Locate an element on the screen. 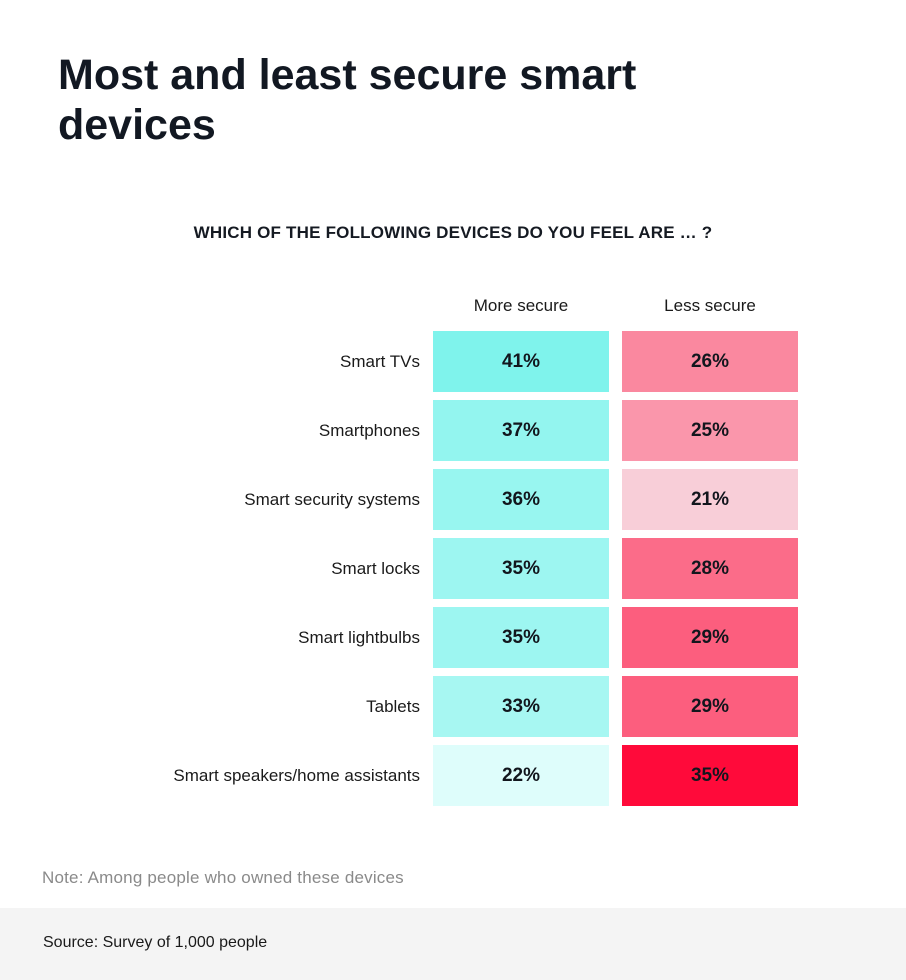 The image size is (906, 980). row-label: Smart security systems is located at coordinates (332, 499).